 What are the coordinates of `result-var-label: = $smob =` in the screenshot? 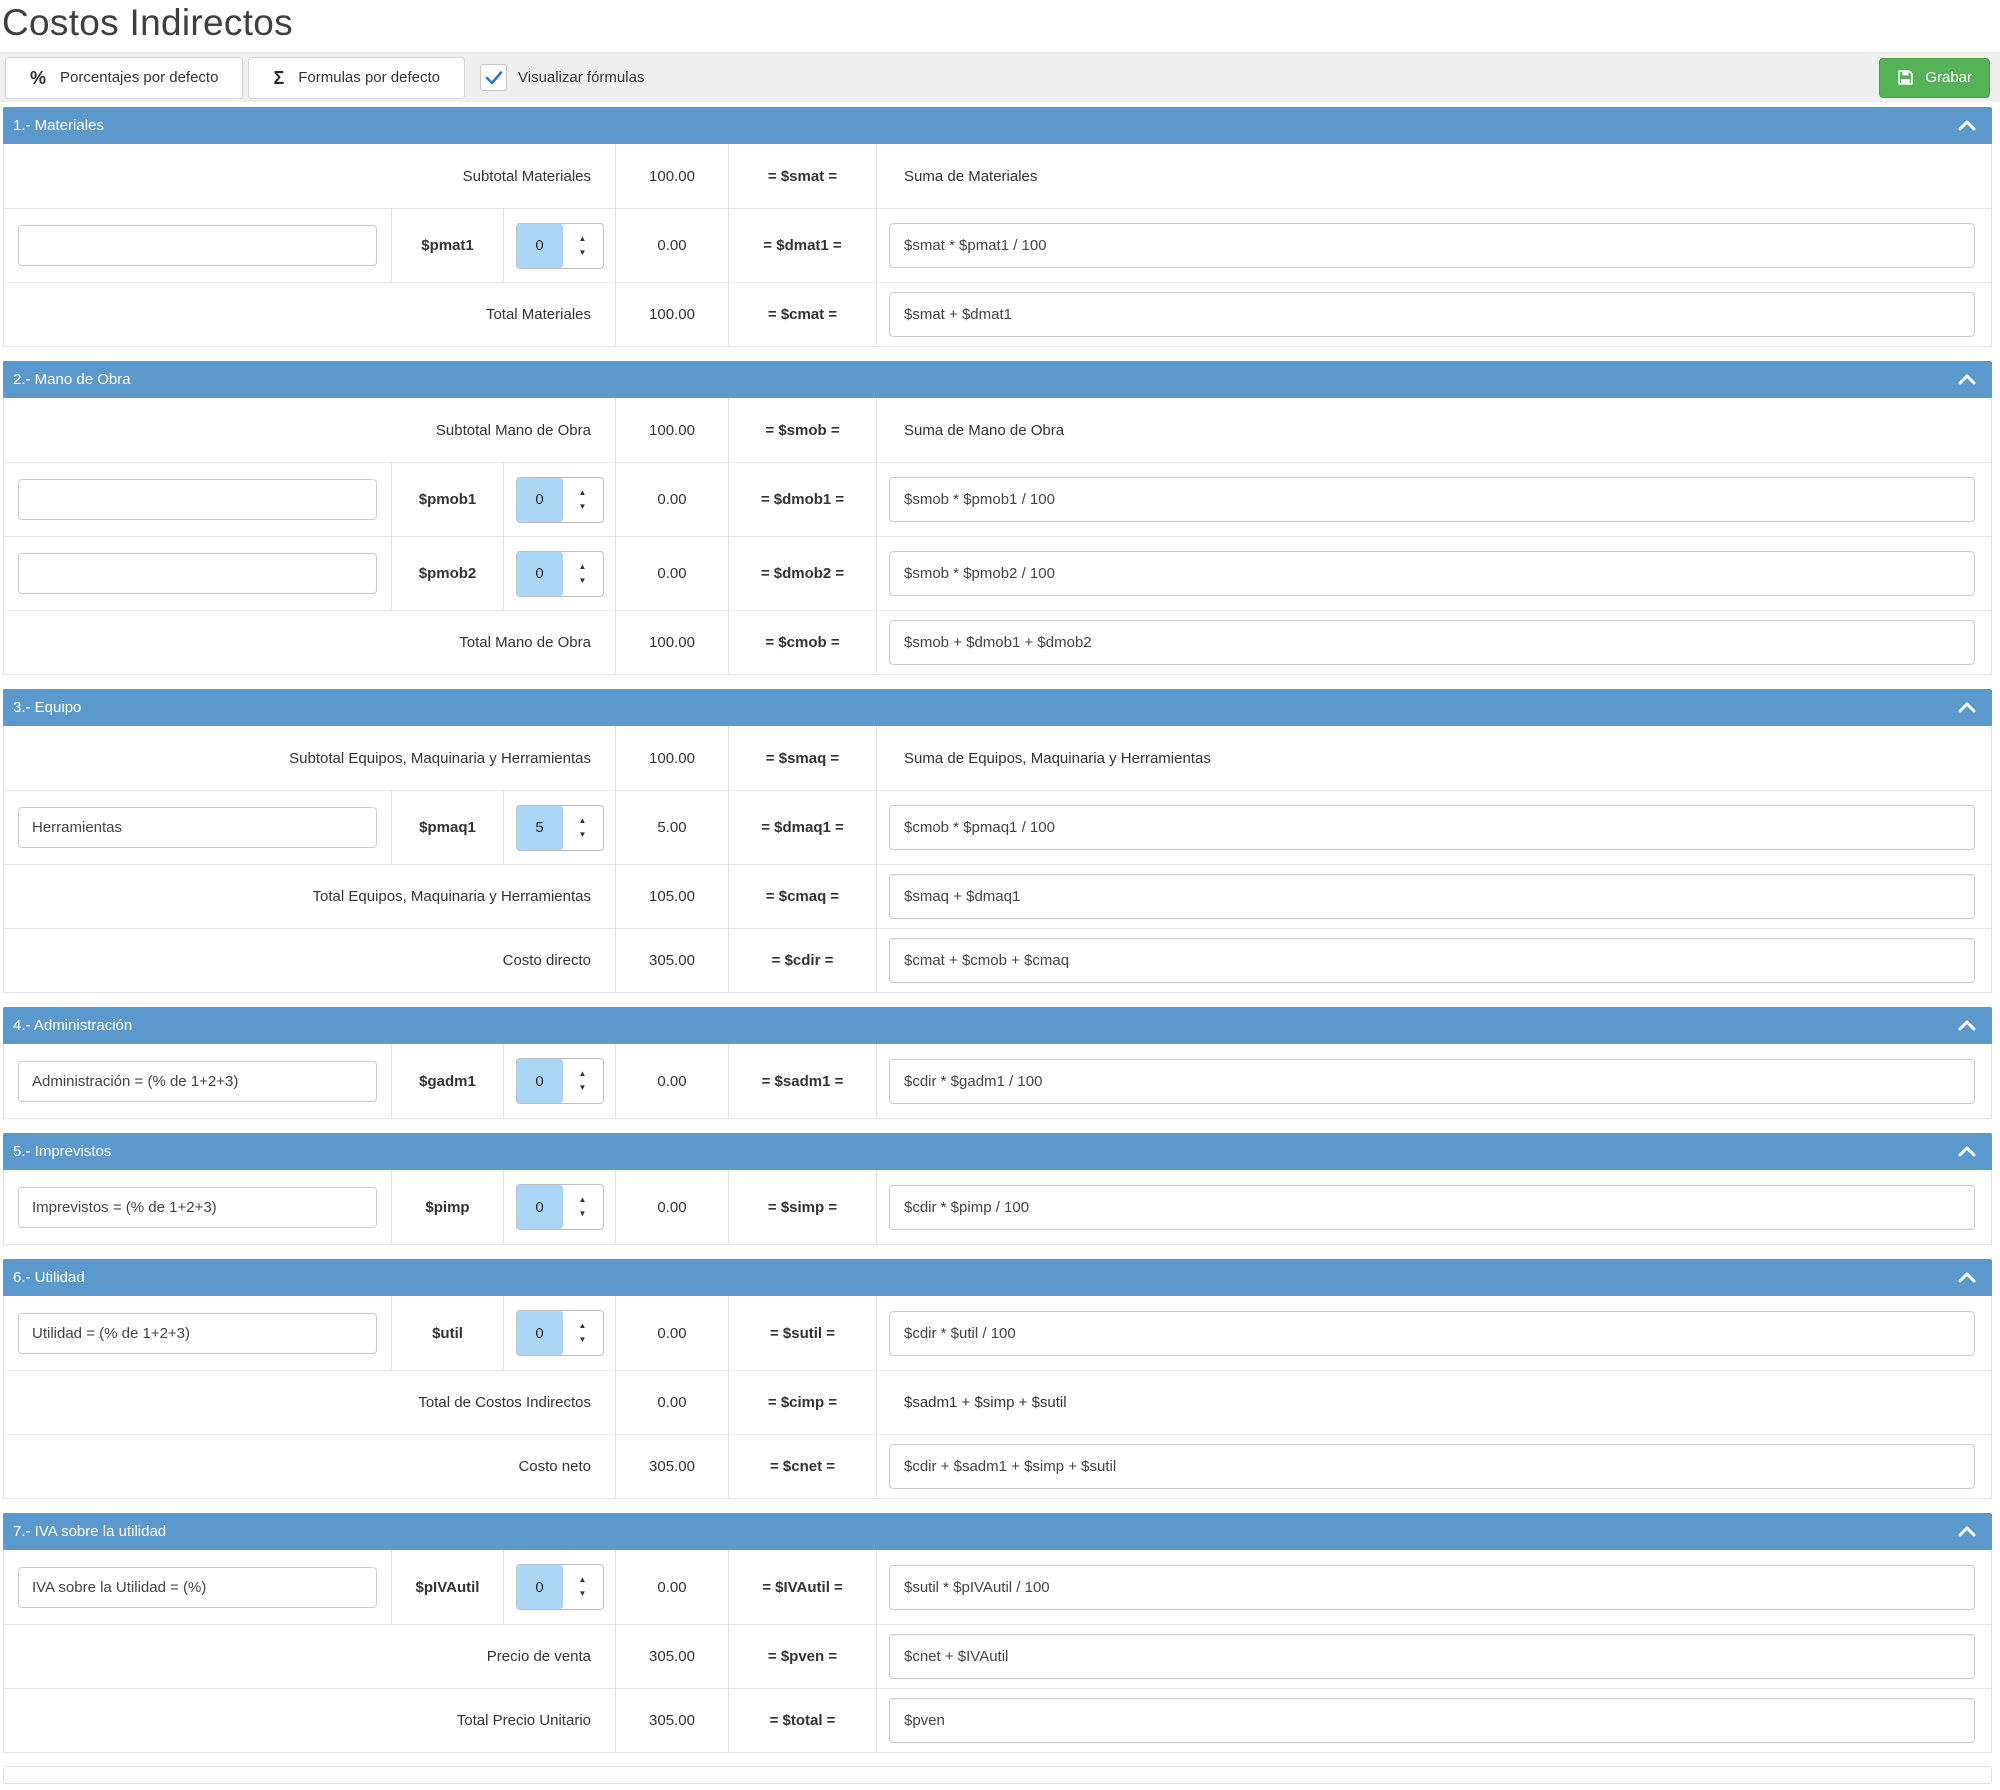 It's located at (803, 430).